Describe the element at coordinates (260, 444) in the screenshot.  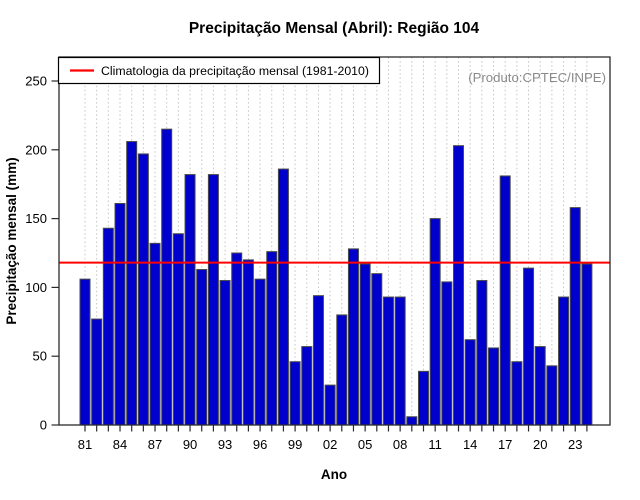
I see `x-tick-label-96: 96` at that location.